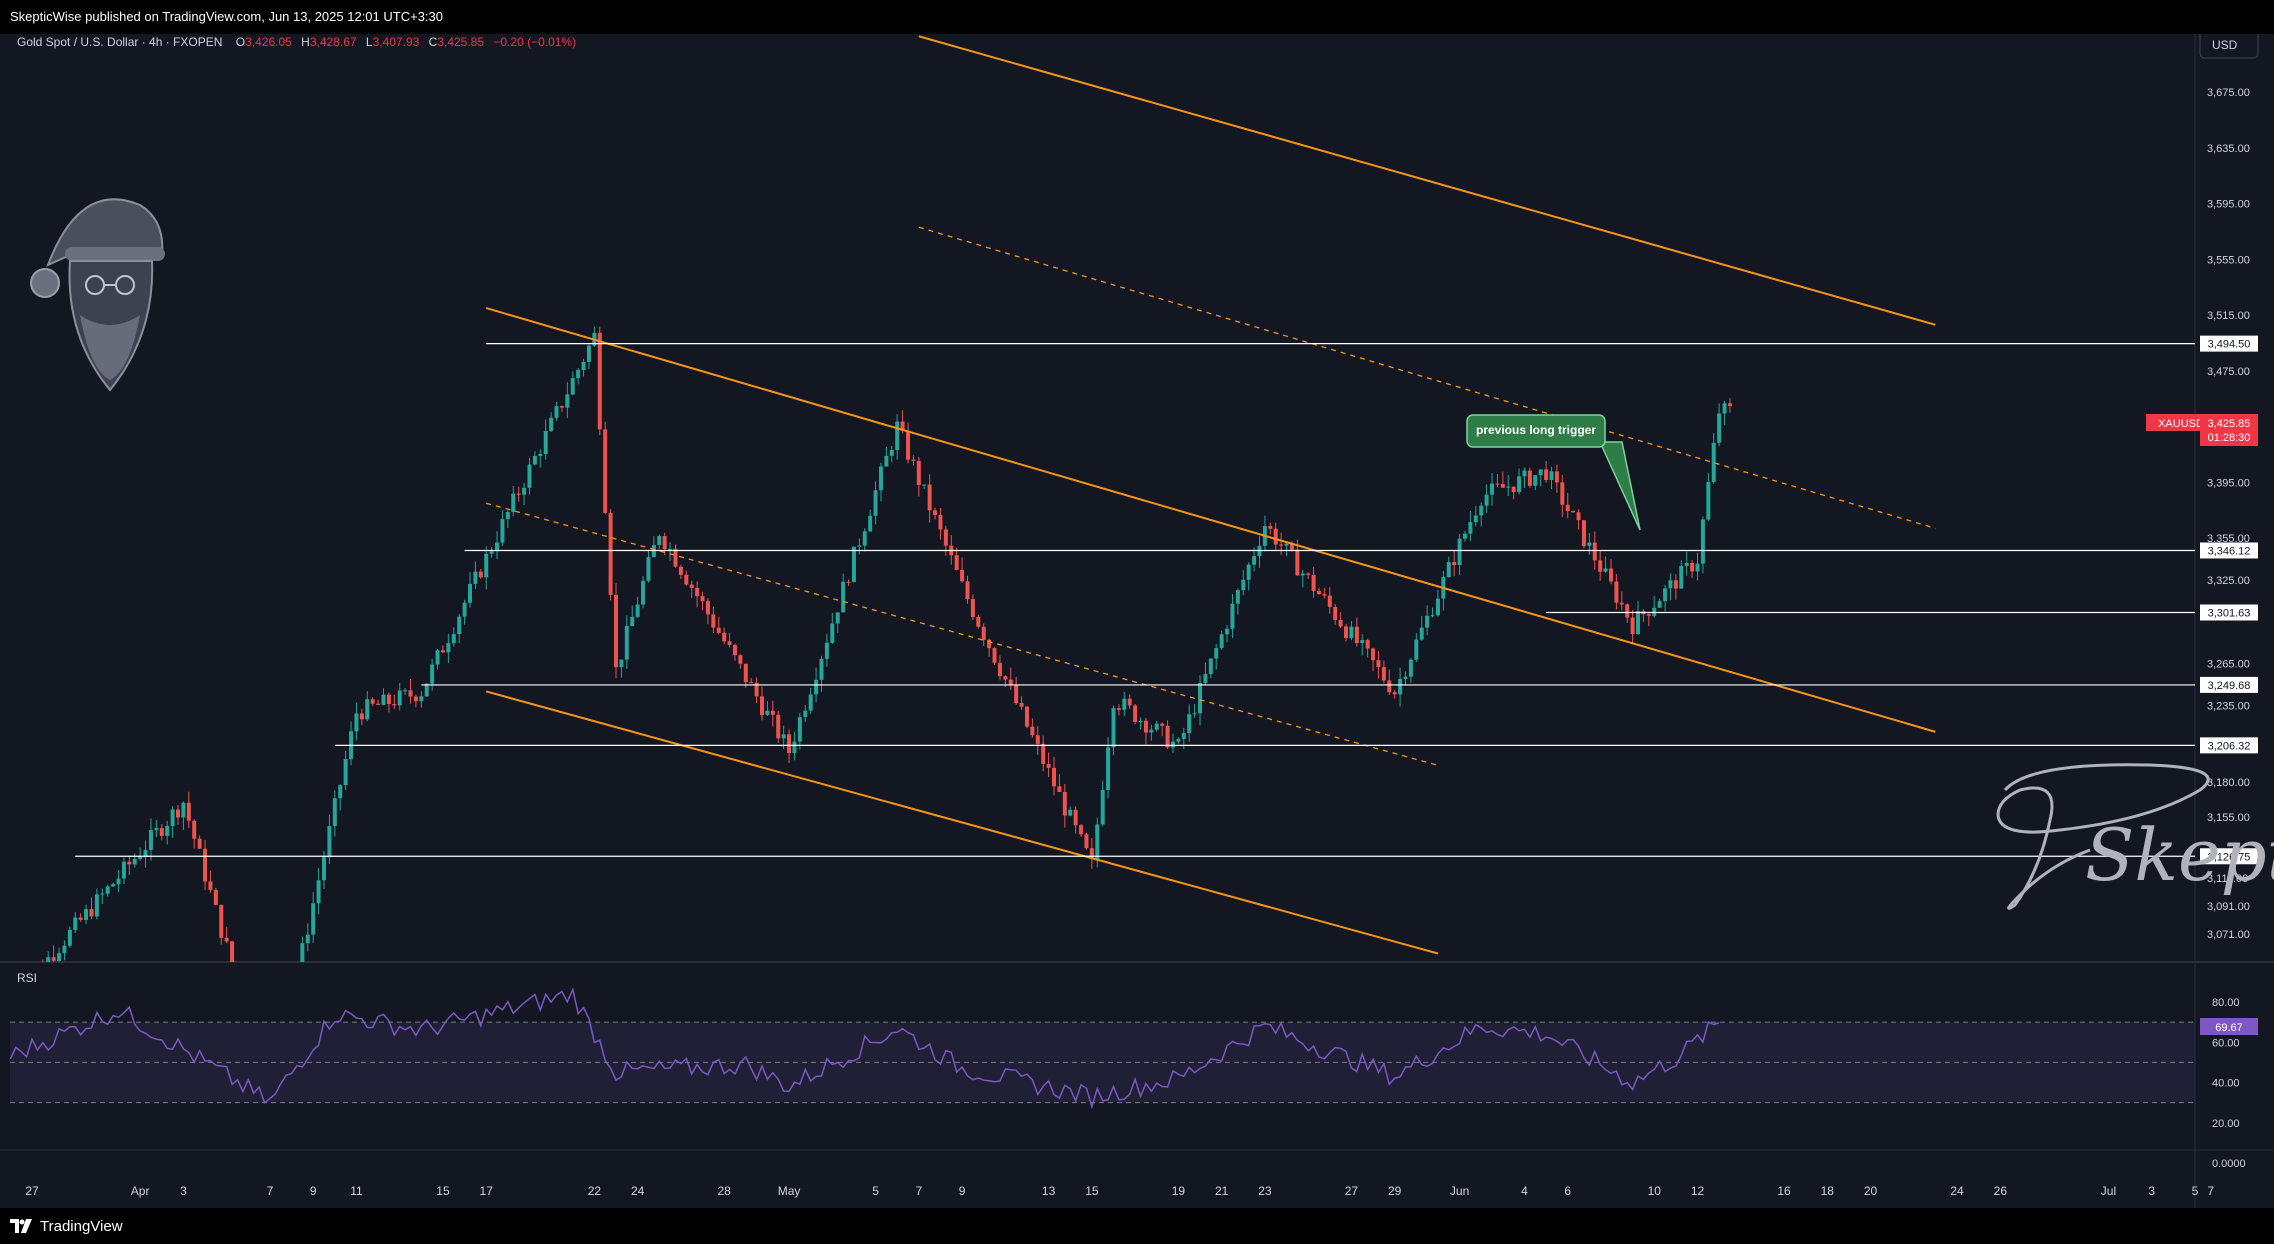  I want to click on time-axis-tick: 5, so click(875, 1191).